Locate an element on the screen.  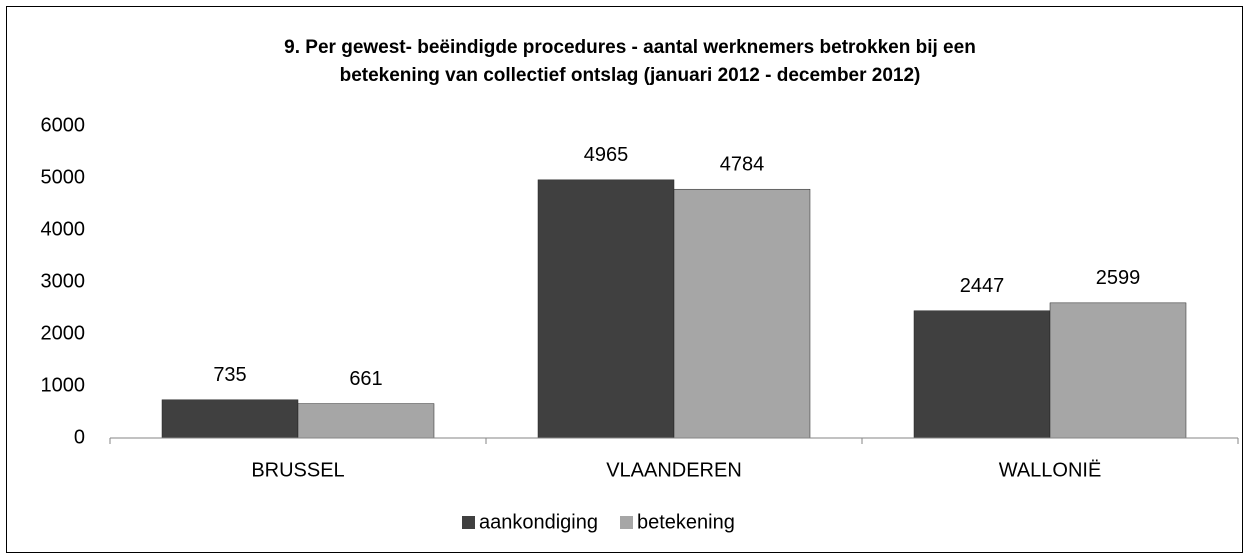
data-label: 661 is located at coordinates (365, 379).